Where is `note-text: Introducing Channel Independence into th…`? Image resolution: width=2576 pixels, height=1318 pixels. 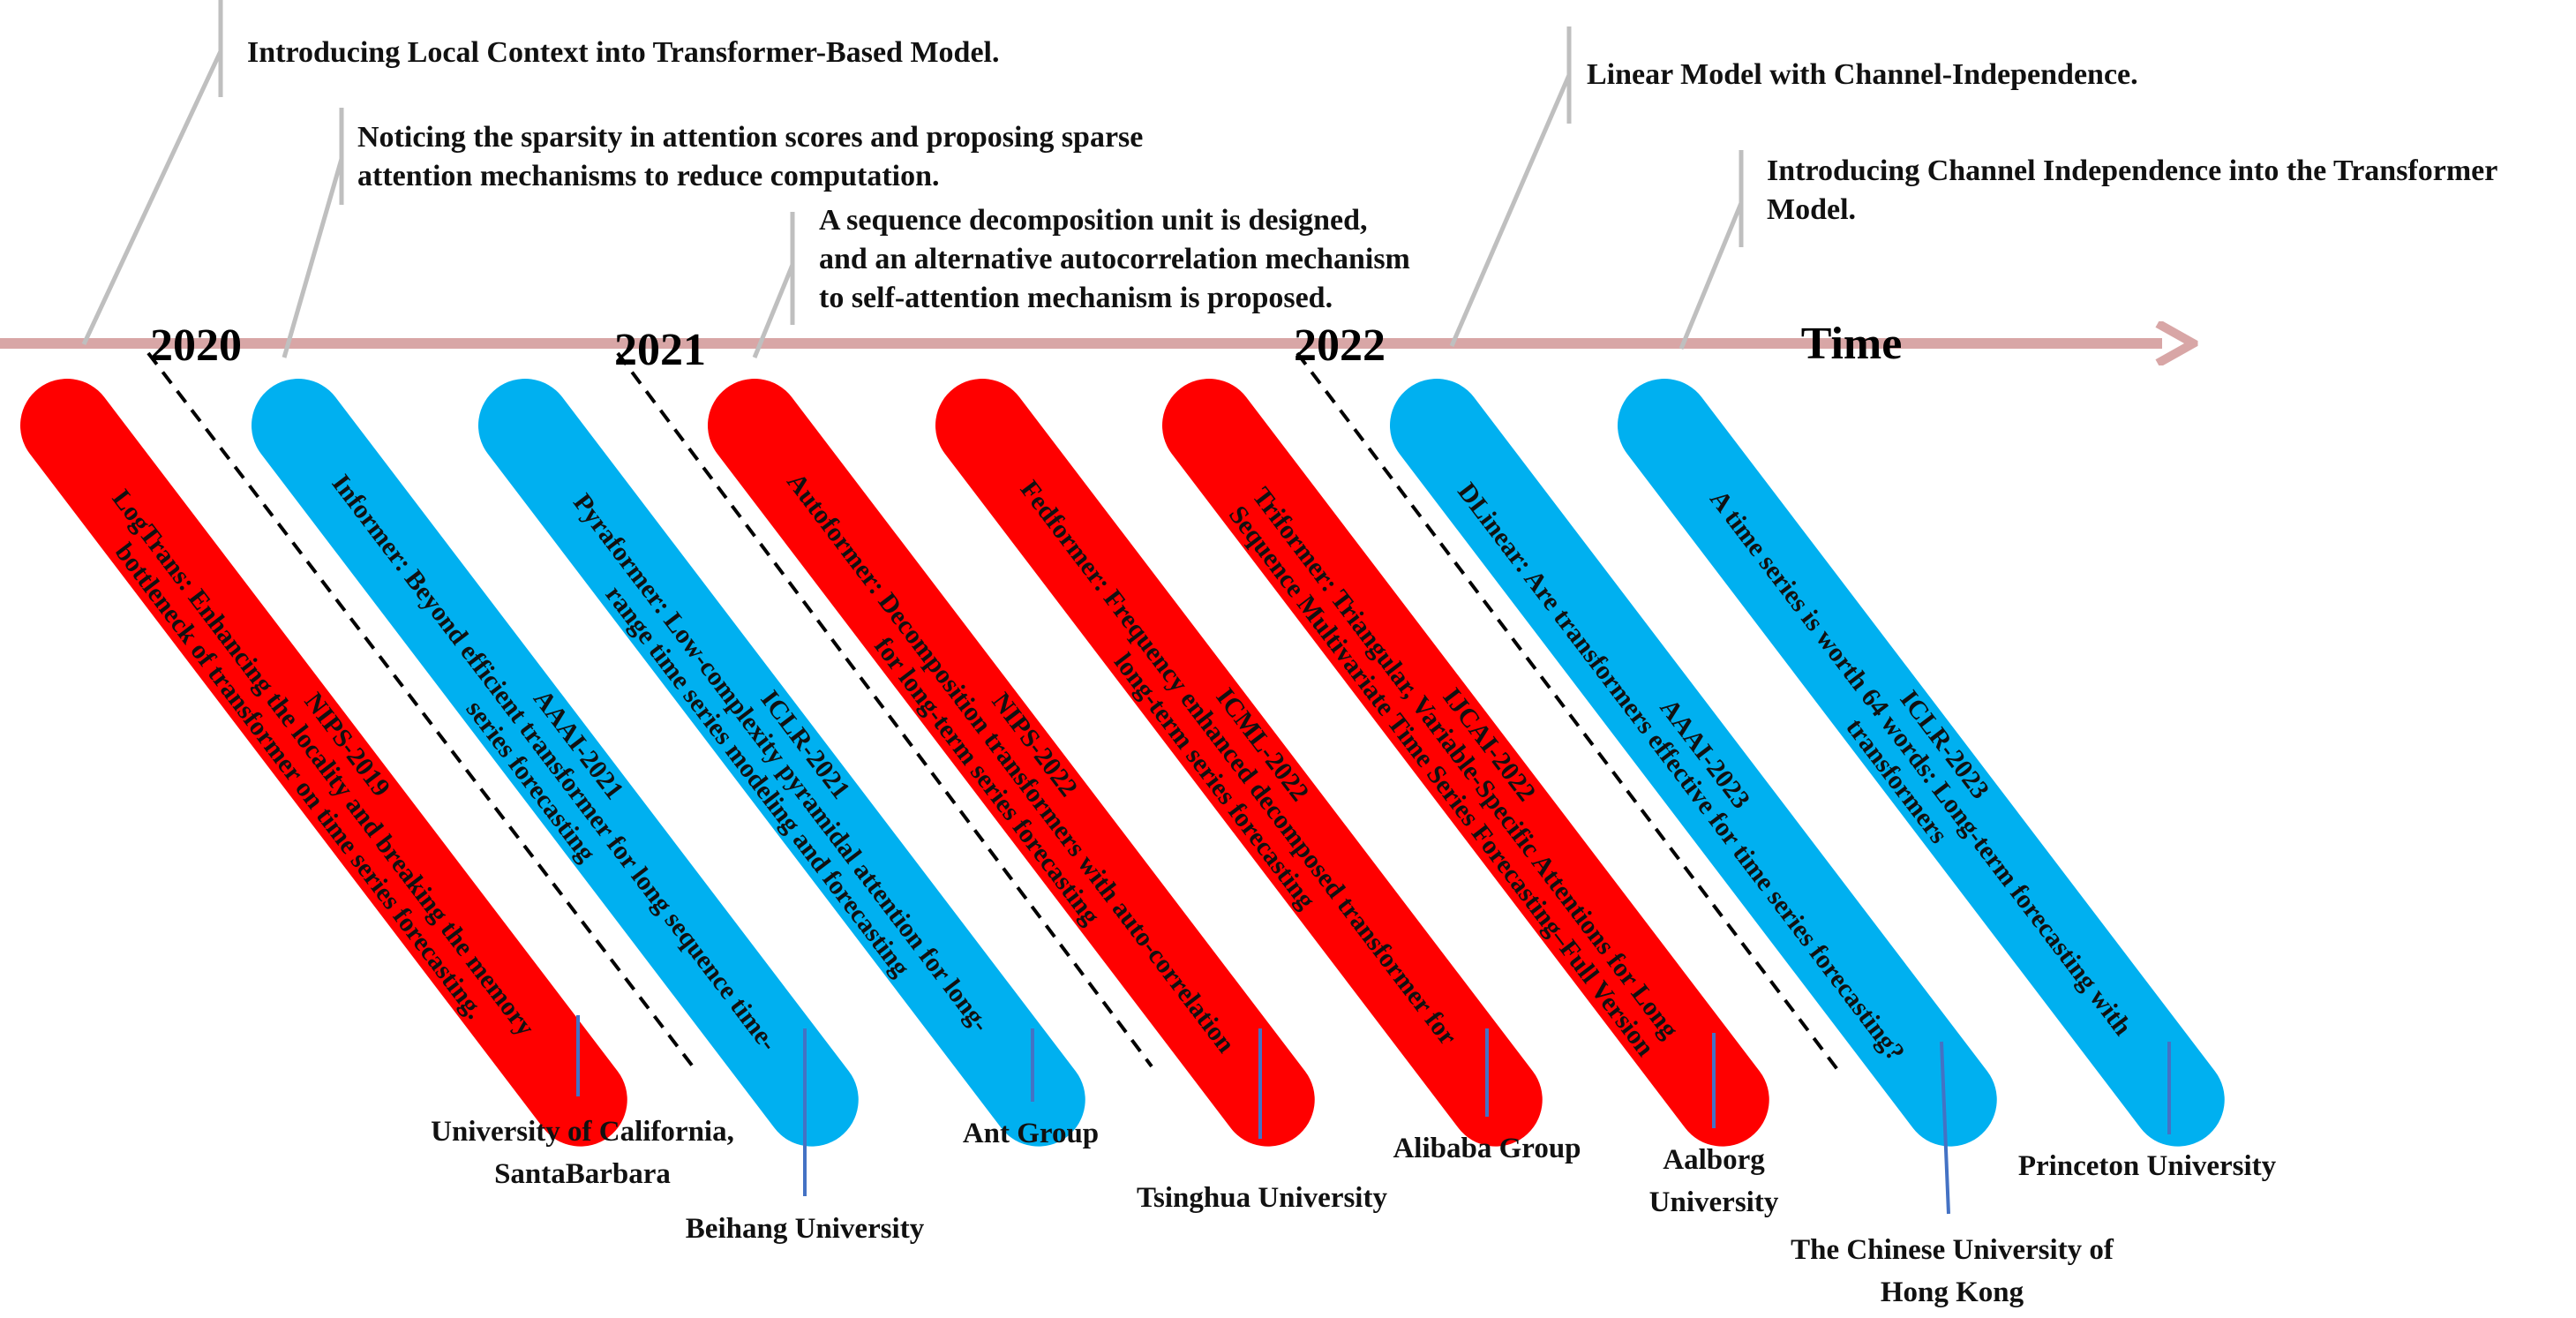 note-text: Introducing Channel Independence into th… is located at coordinates (2132, 170).